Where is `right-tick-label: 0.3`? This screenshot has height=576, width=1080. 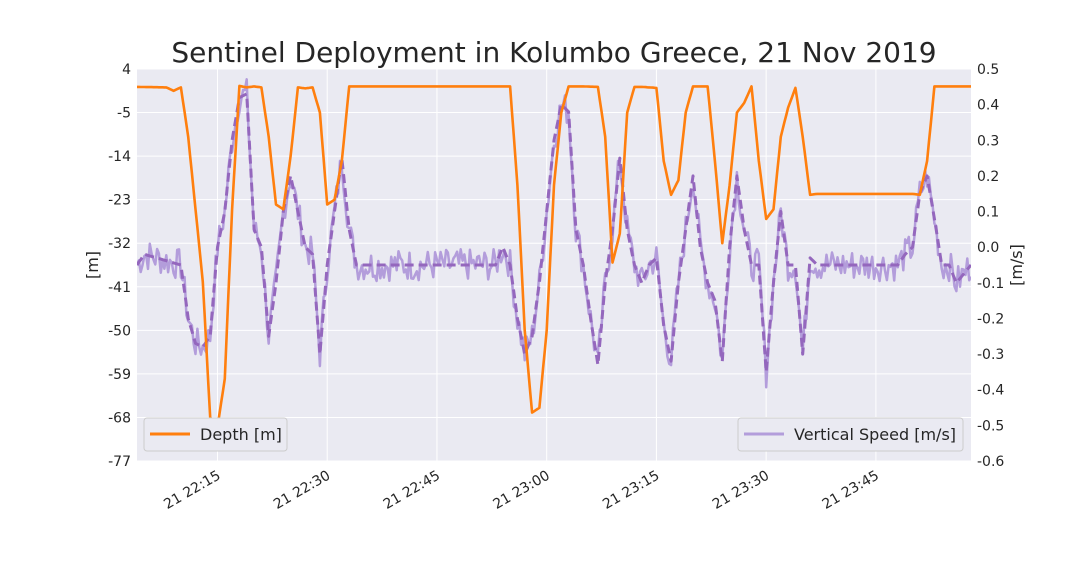 right-tick-label: 0.3 is located at coordinates (988, 141).